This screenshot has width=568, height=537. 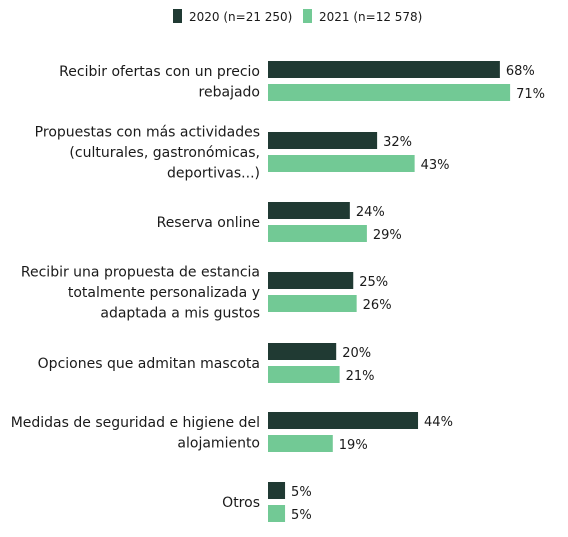 What do you see at coordinates (301, 515) in the screenshot?
I see `value-label-2021: 5%` at bounding box center [301, 515].